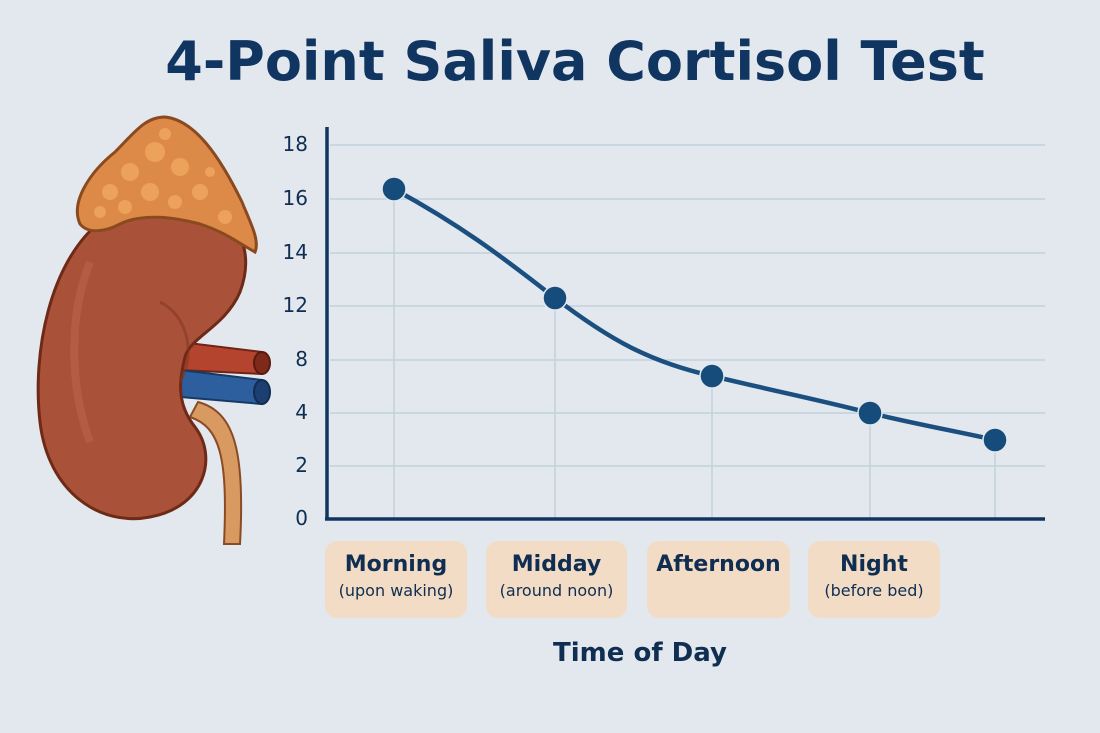  What do you see at coordinates (301, 412) in the screenshot?
I see `y-tick: 4` at bounding box center [301, 412].